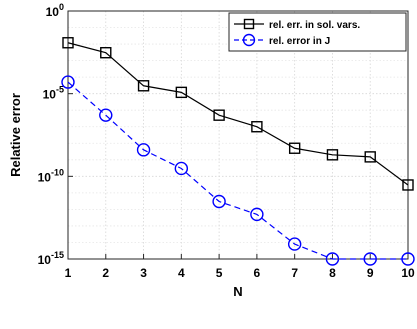 The image size is (417, 329). I want to click on legend-item: rel. err. in sol. vars., so click(297, 24).